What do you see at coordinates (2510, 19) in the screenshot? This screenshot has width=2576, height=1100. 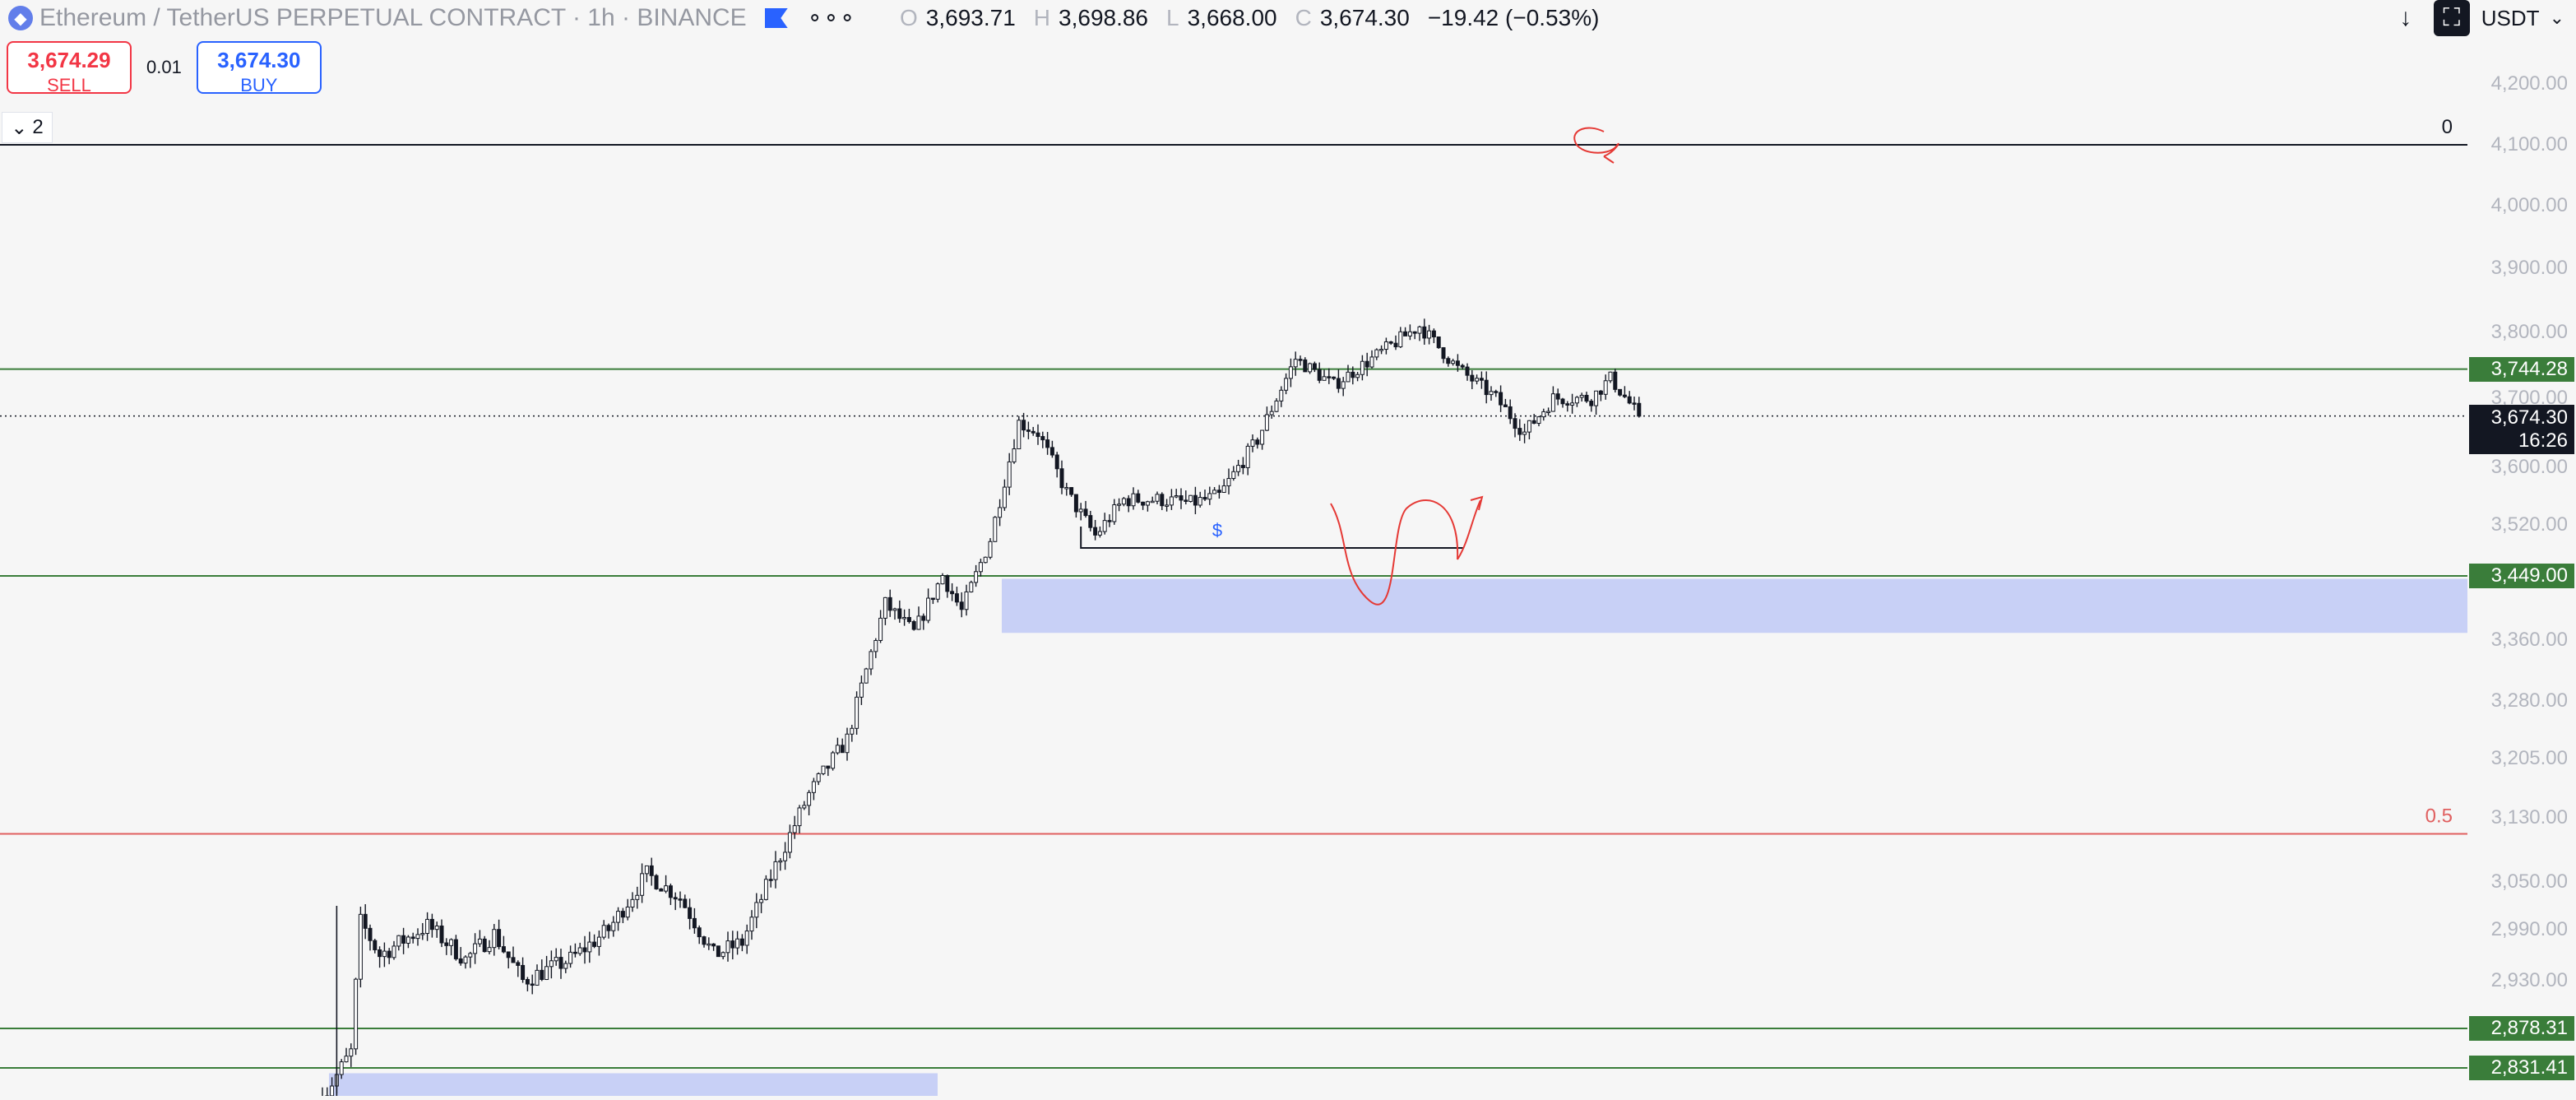 I see `currency-selector: USDT` at bounding box center [2510, 19].